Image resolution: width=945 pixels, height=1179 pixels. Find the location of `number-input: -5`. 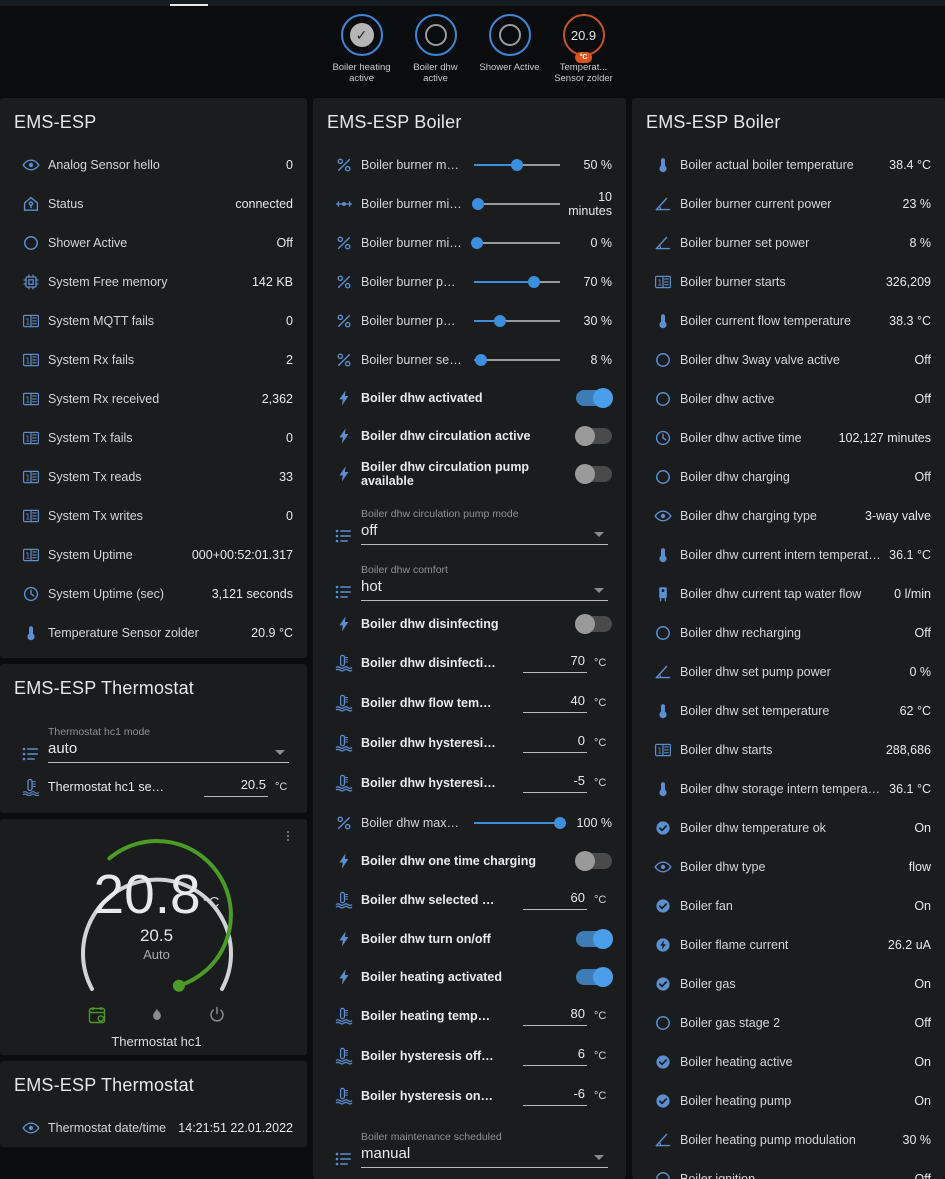

number-input: -5 is located at coordinates (555, 783).